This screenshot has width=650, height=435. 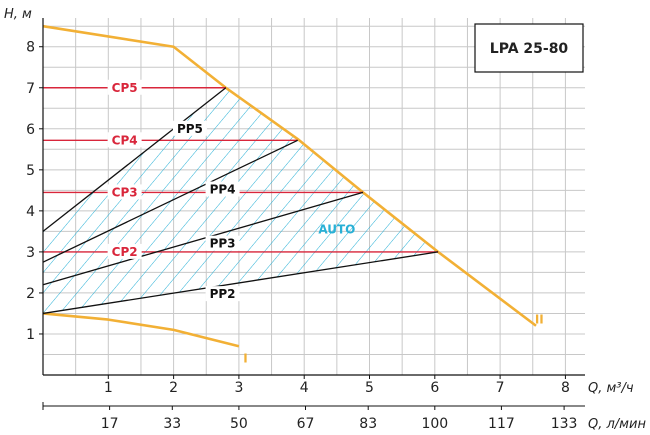 I want to click on pp2-label: PP2, so click(x=223, y=294).